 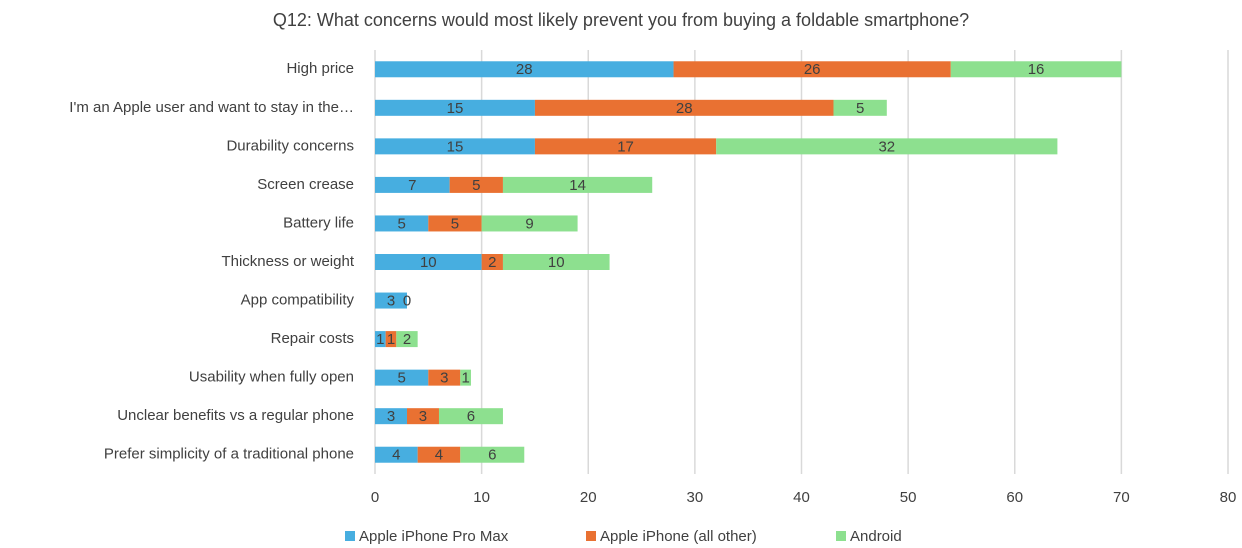 I want to click on y-tick-label: Screen crease, so click(x=305, y=184).